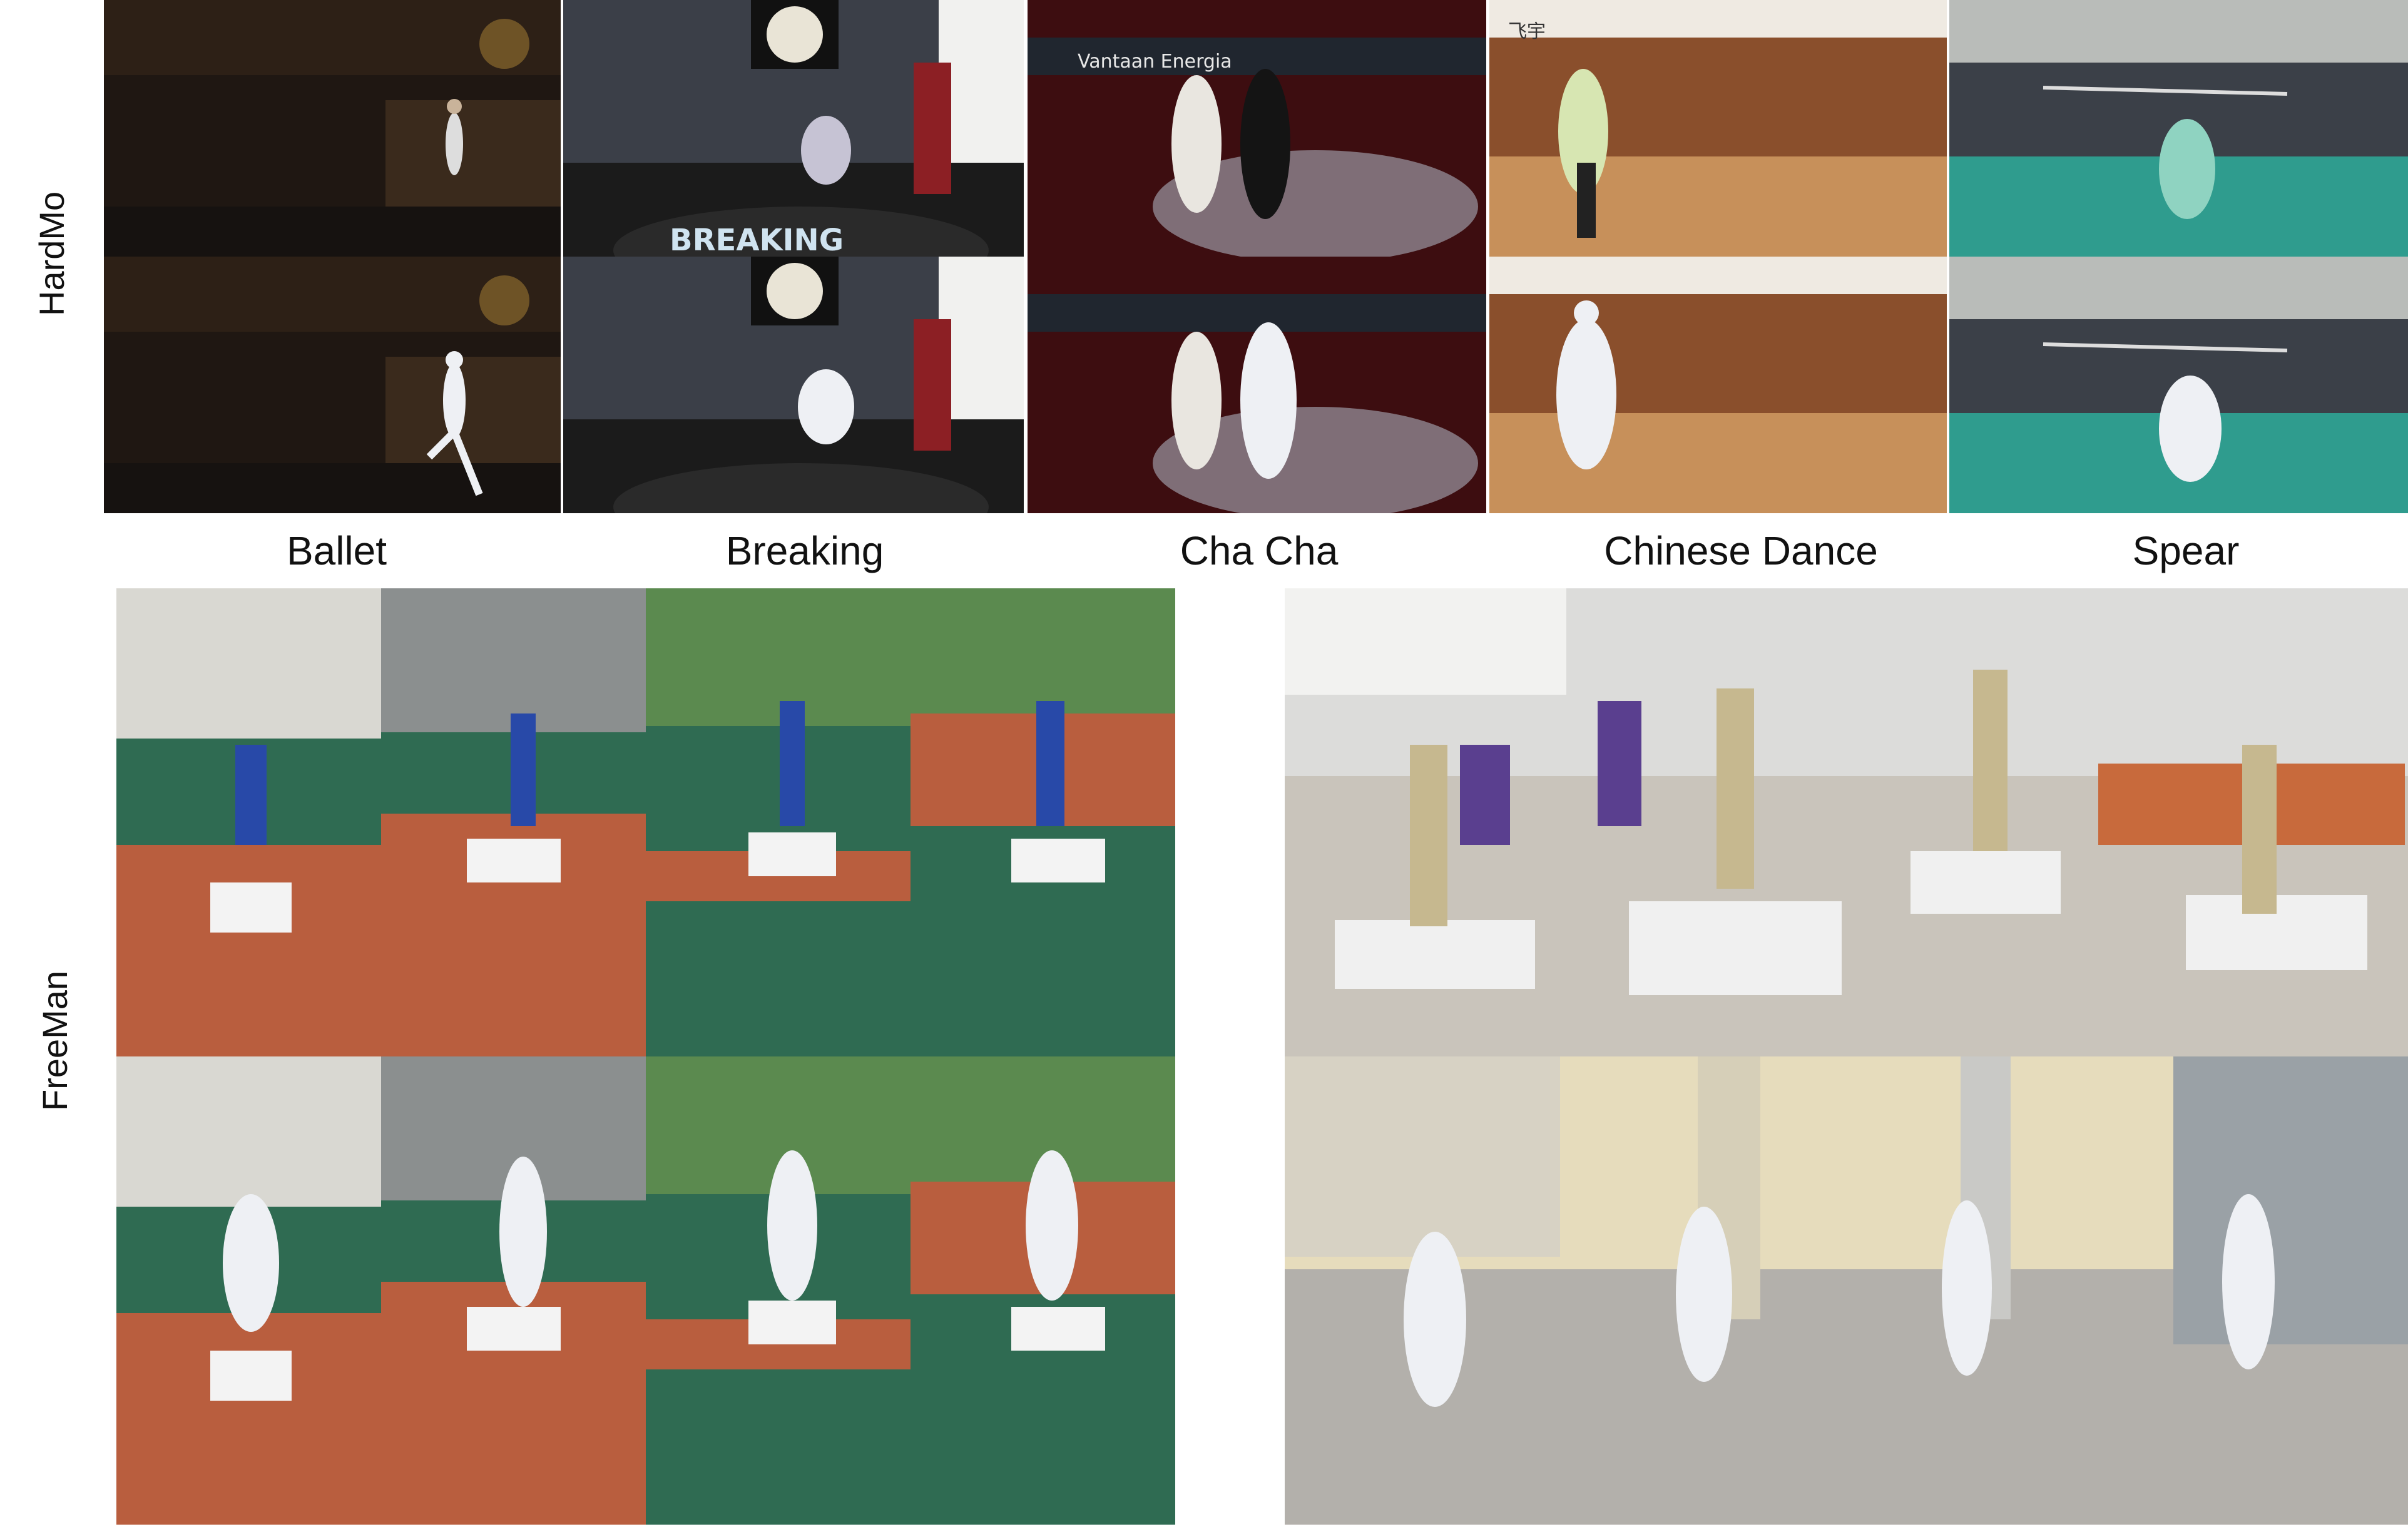 The image size is (2408, 1529). What do you see at coordinates (2186, 550) in the screenshot?
I see `col-label-spear: Spear` at bounding box center [2186, 550].